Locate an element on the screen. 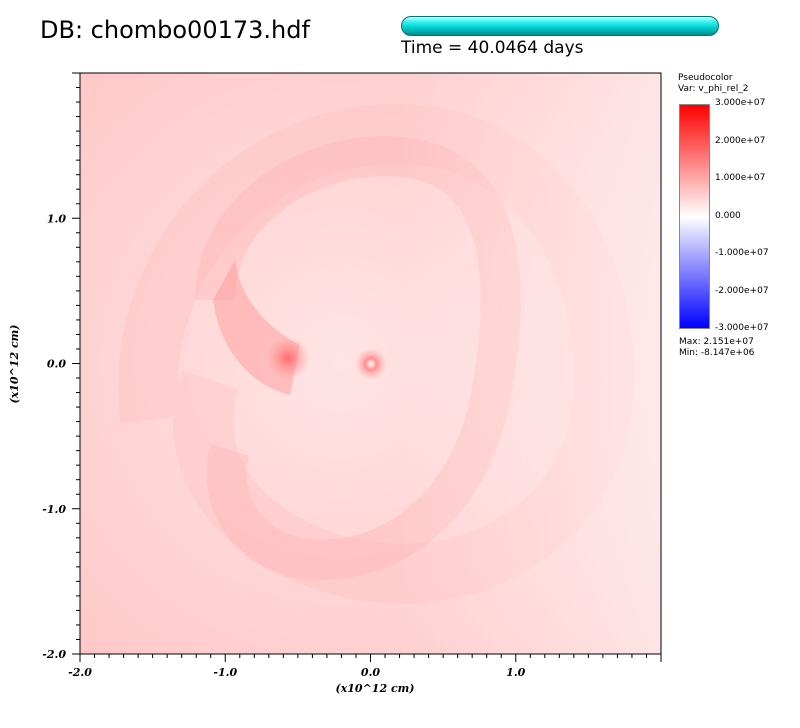 The width and height of the screenshot is (800, 728). x-tick-label: 1.0 is located at coordinates (515, 672).